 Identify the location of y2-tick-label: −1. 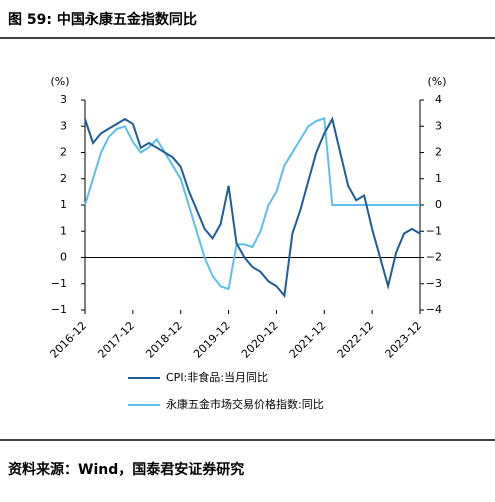
(434, 230).